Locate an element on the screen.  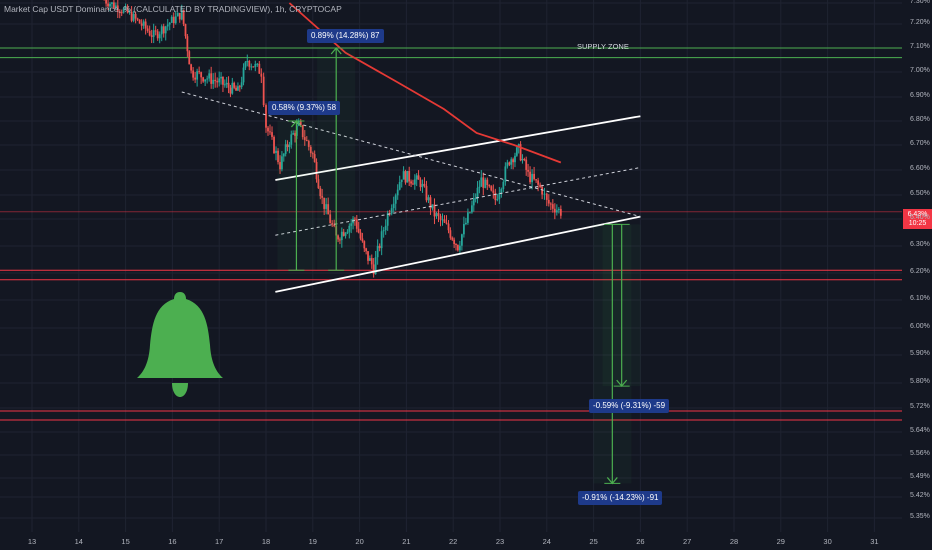
price-tick: 5.64% is located at coordinates (920, 430).